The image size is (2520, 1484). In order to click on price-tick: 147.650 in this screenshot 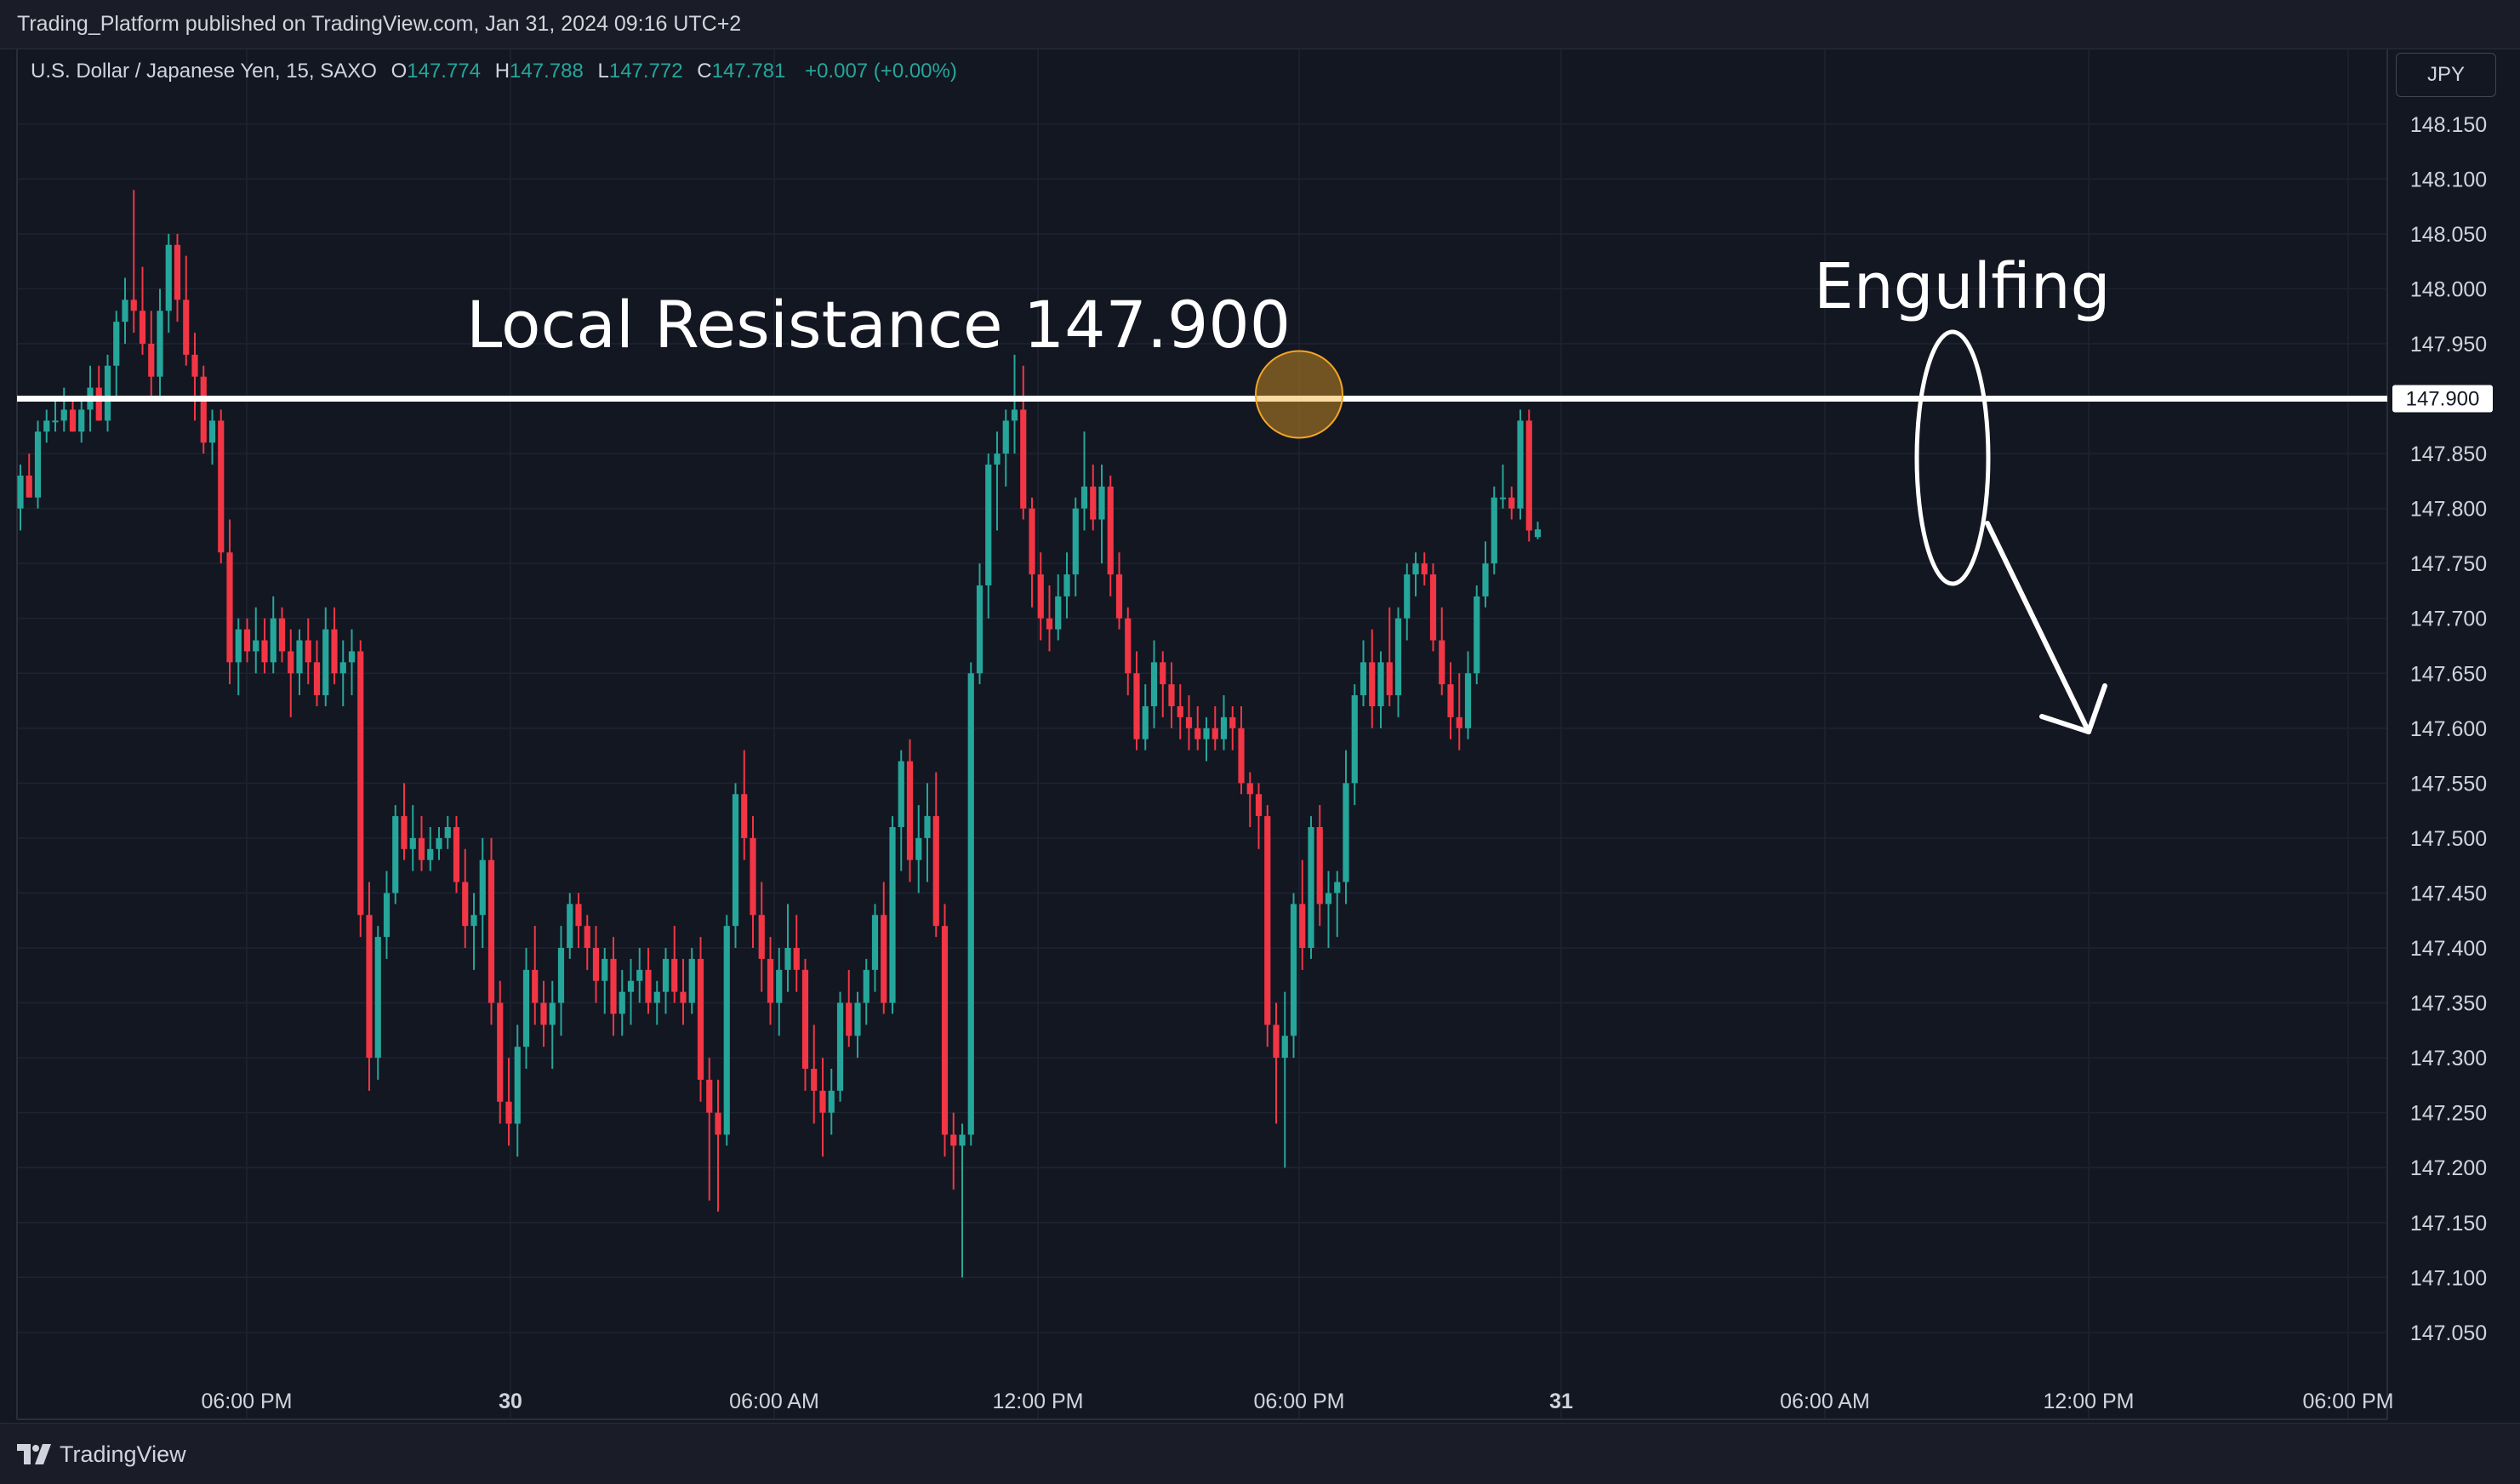, I will do `click(2448, 674)`.